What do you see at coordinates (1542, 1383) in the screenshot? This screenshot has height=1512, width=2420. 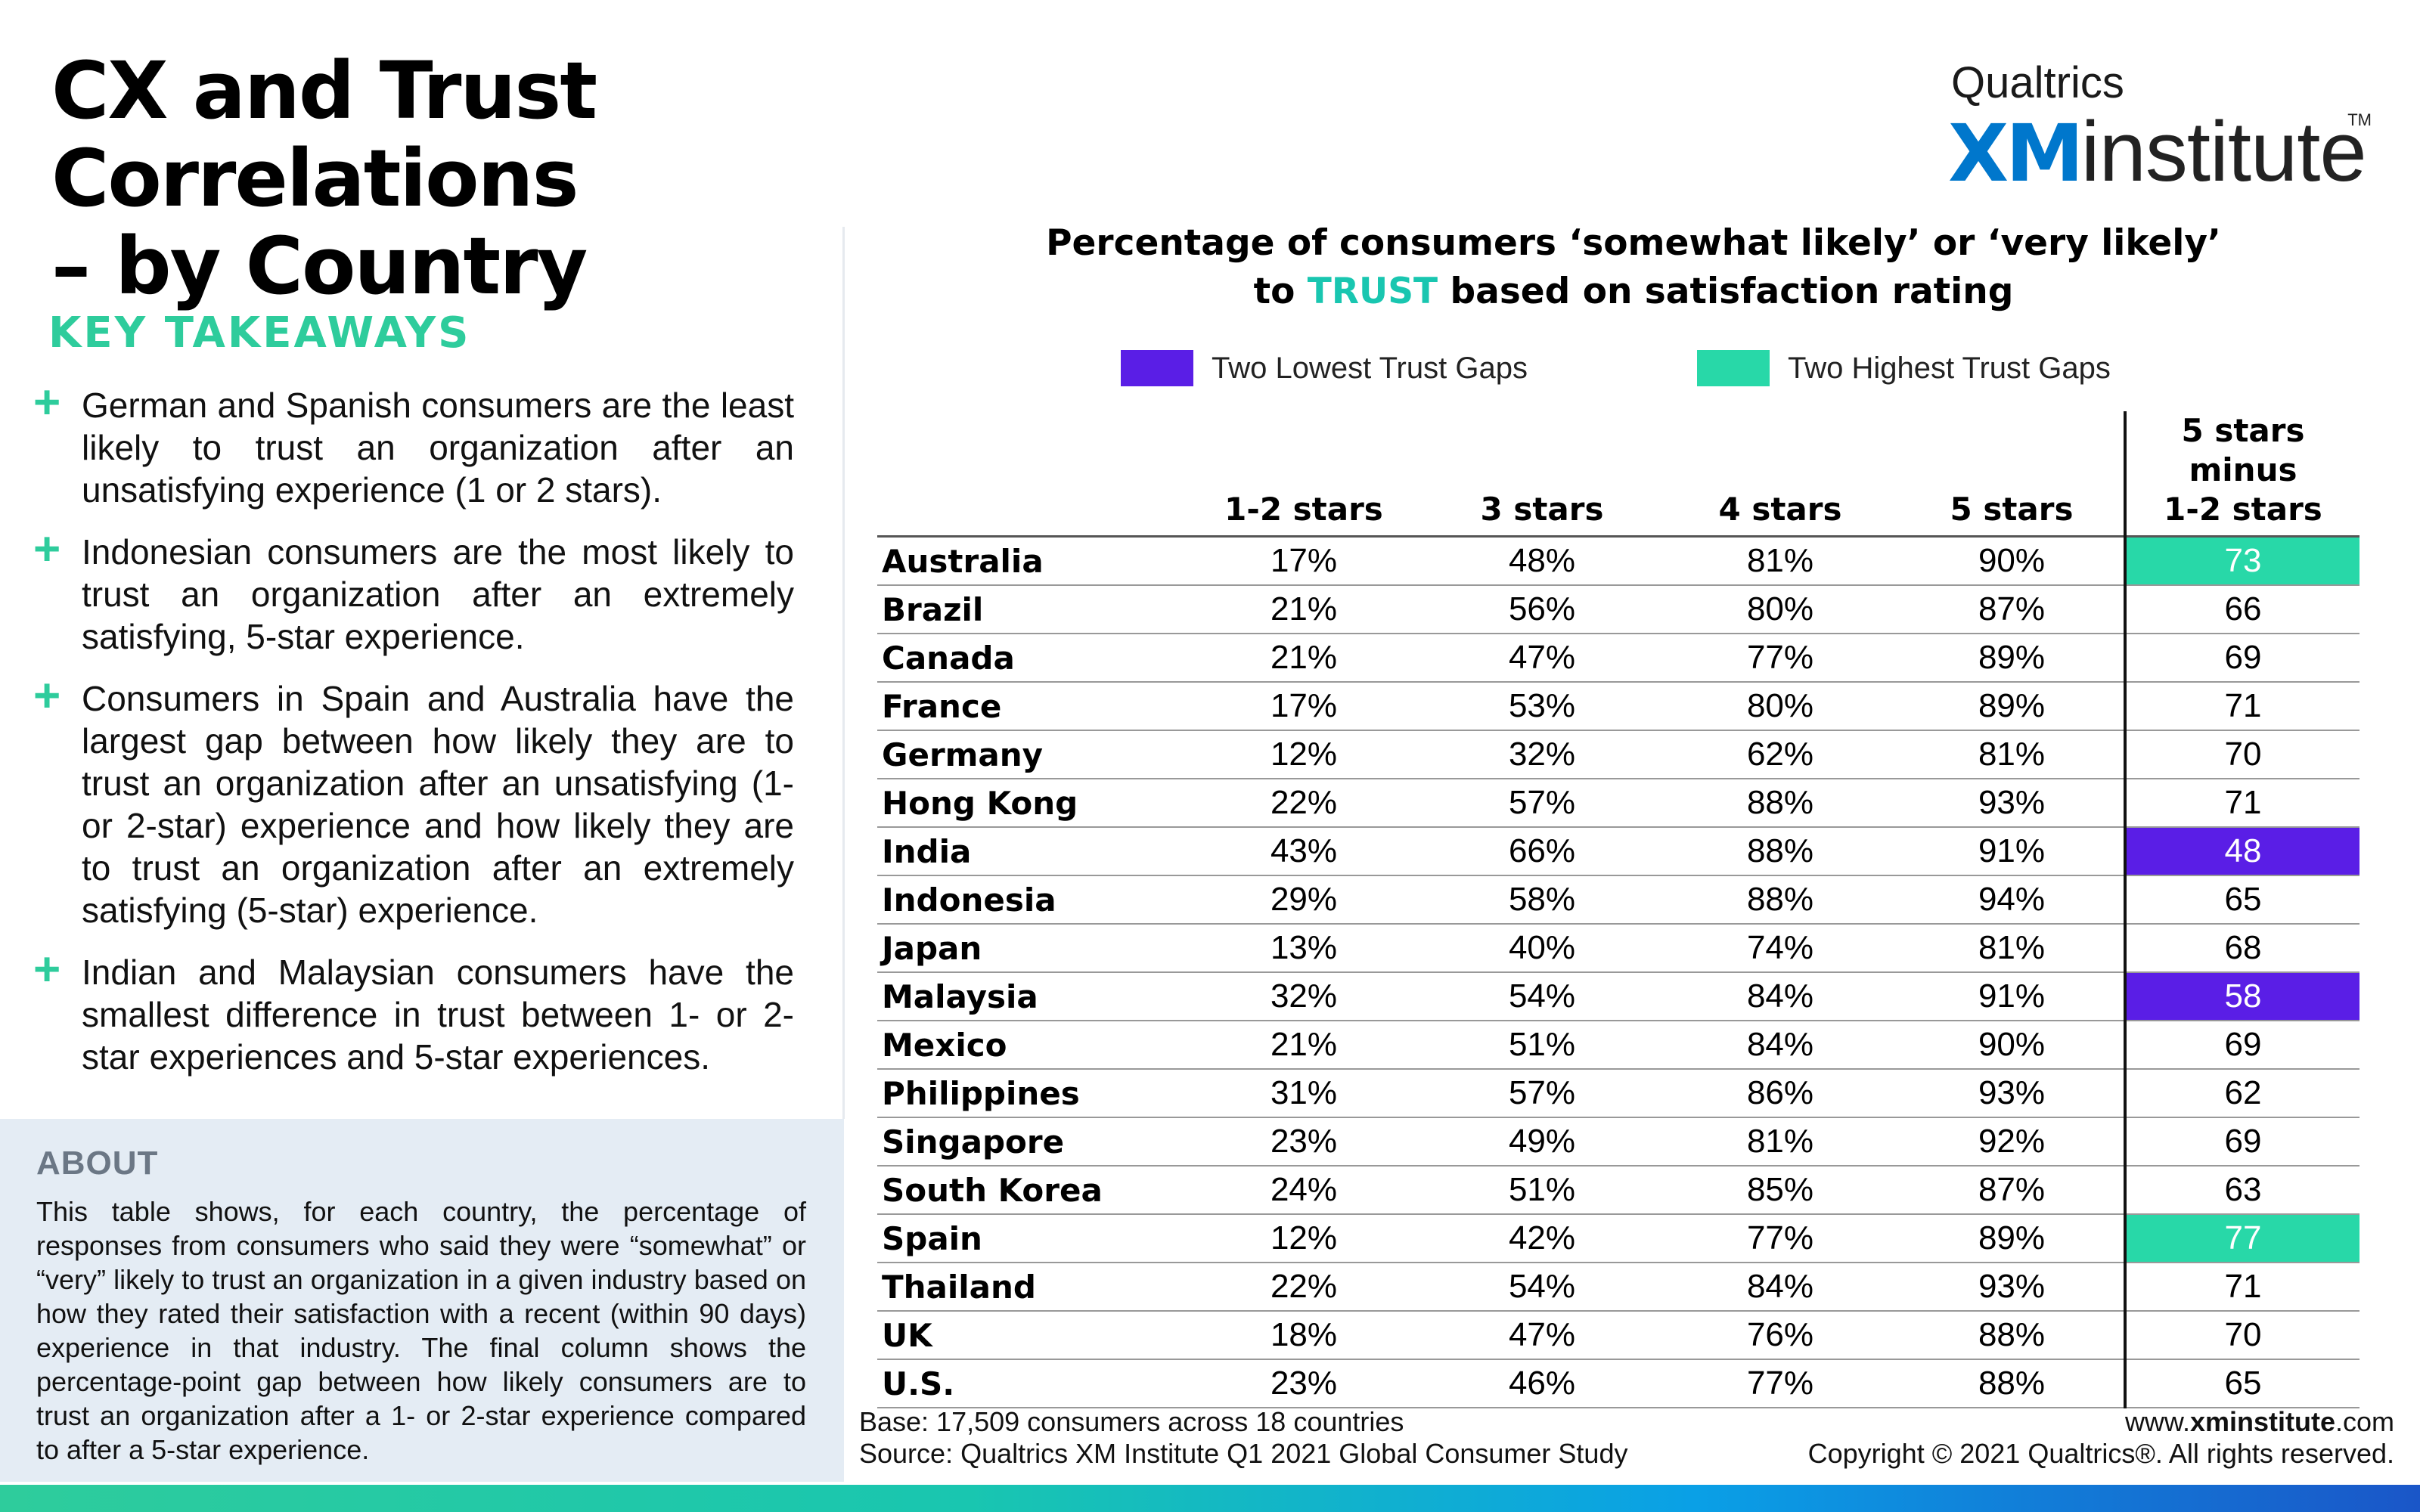 I see `value-3-stars: 46%` at bounding box center [1542, 1383].